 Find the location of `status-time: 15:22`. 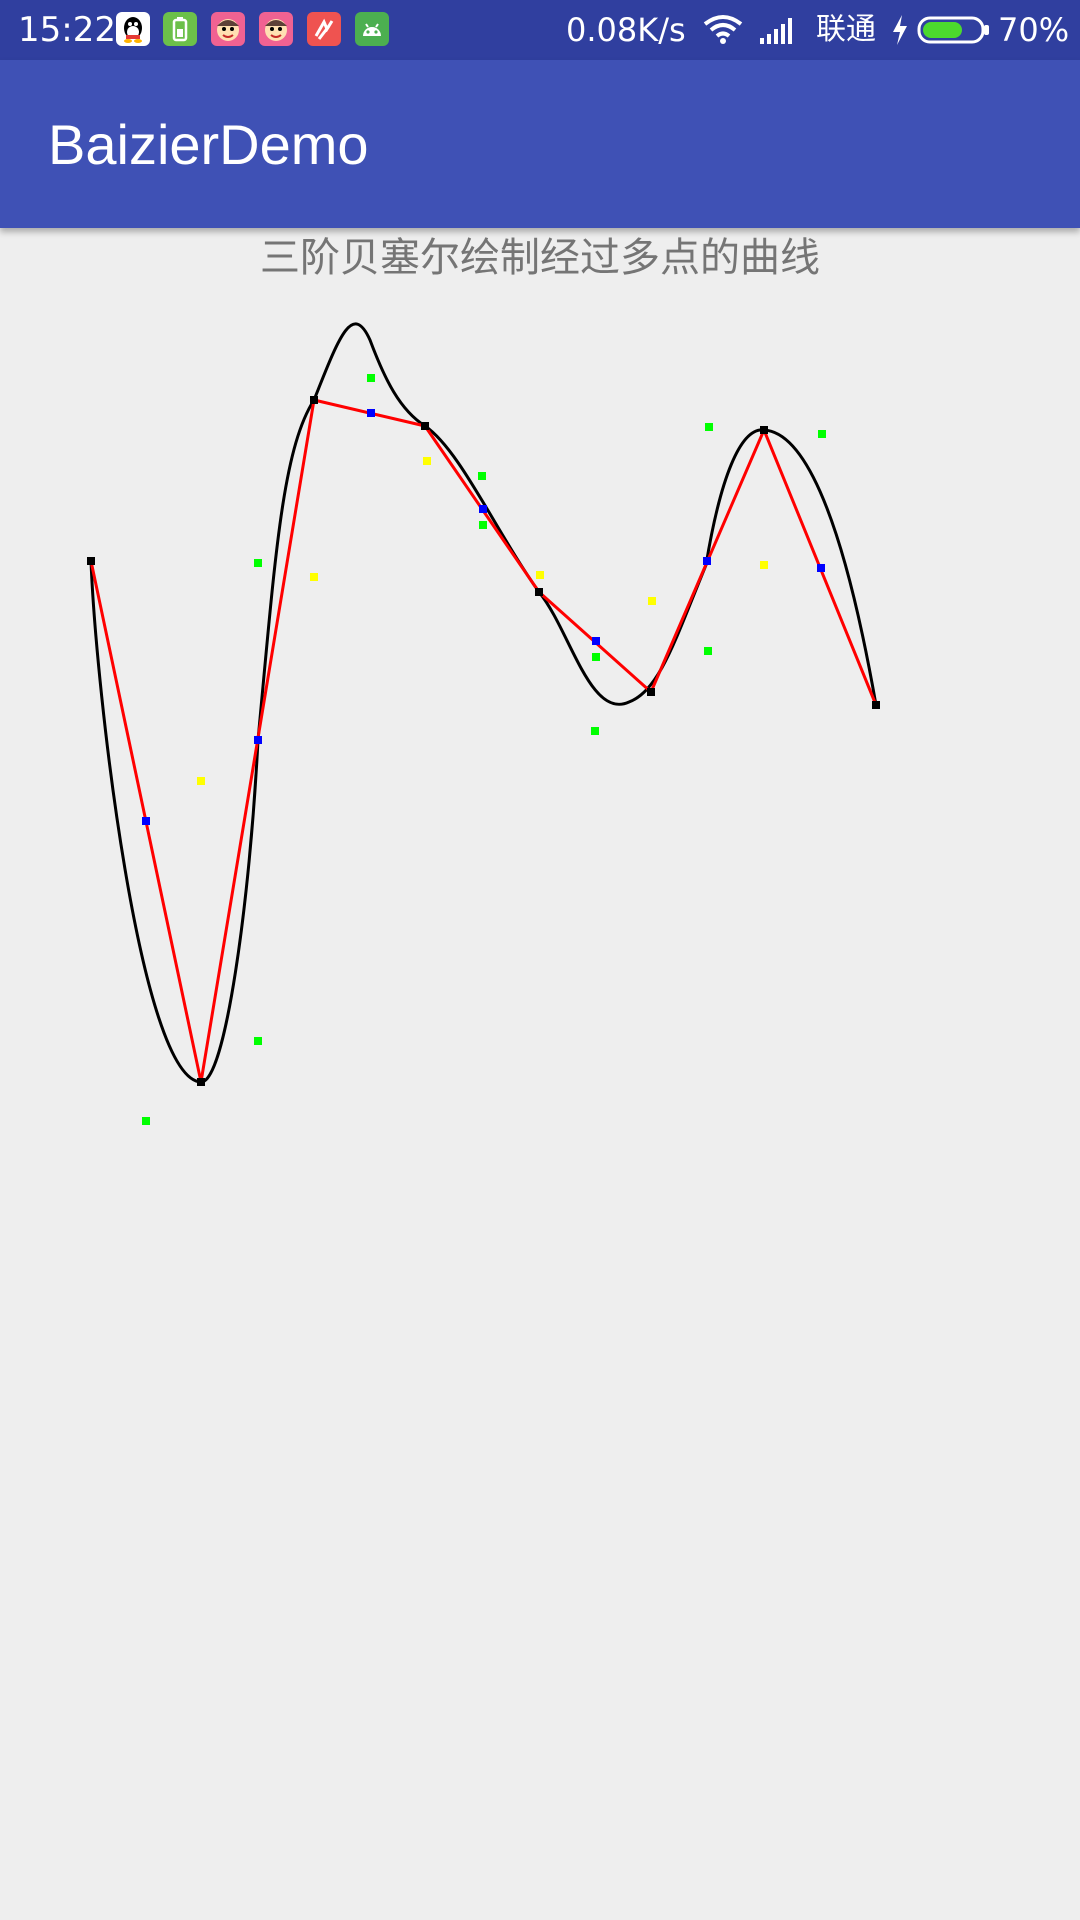

status-time: 15:22 is located at coordinates (67, 30).